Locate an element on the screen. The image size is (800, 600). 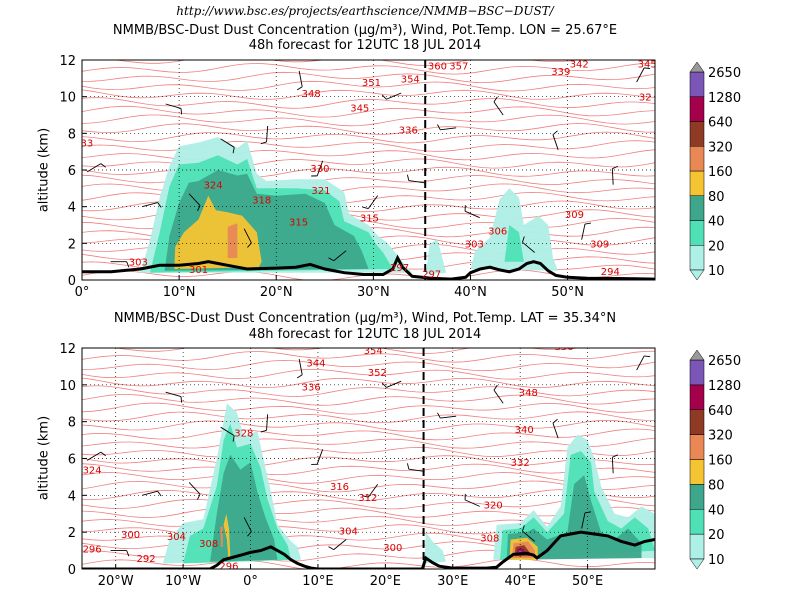
bottom-y-tick-label: 10 is located at coordinates (67, 386).